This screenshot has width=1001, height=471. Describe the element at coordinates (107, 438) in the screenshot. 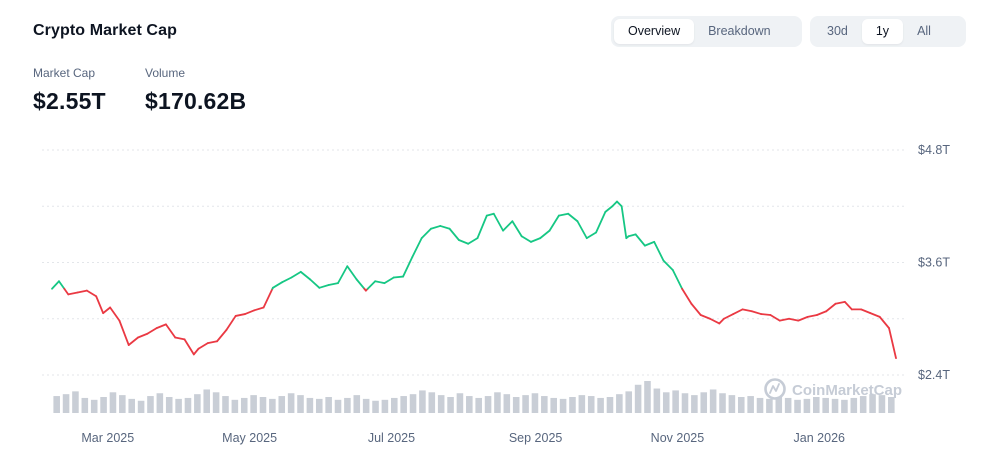

I see `x-tick-label: Mar 2025` at that location.